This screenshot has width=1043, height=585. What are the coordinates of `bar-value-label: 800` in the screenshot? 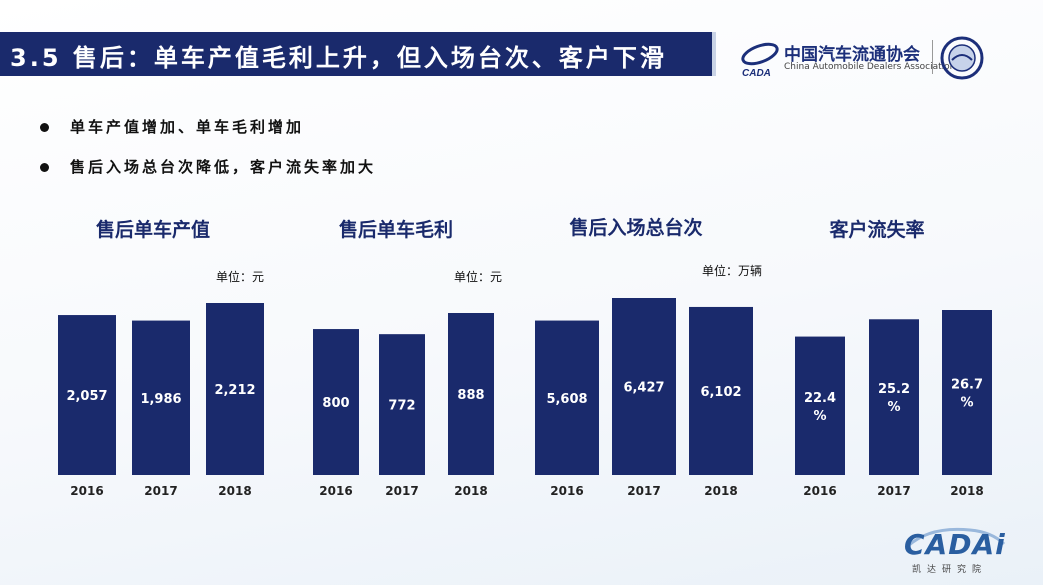 It's located at (335, 403).